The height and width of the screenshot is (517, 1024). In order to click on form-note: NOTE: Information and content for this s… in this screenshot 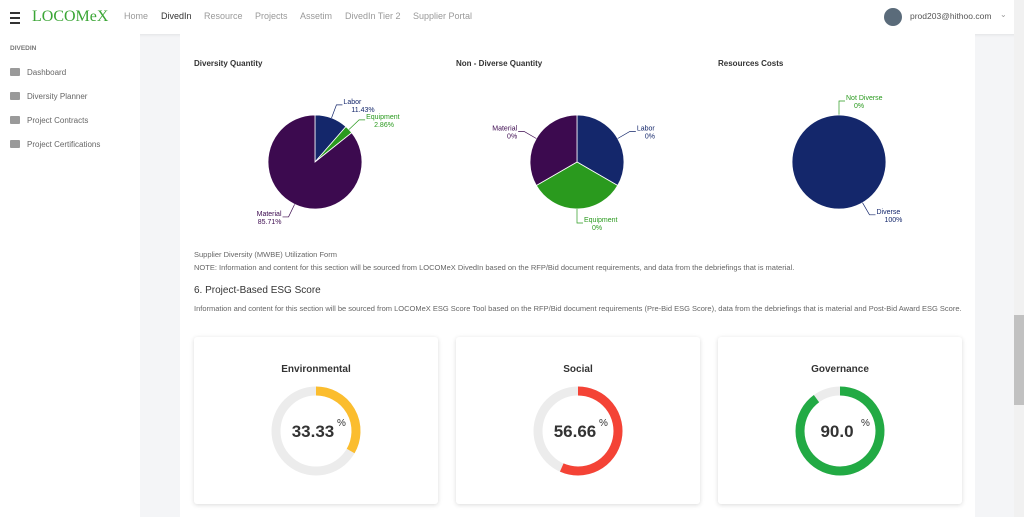, I will do `click(494, 267)`.